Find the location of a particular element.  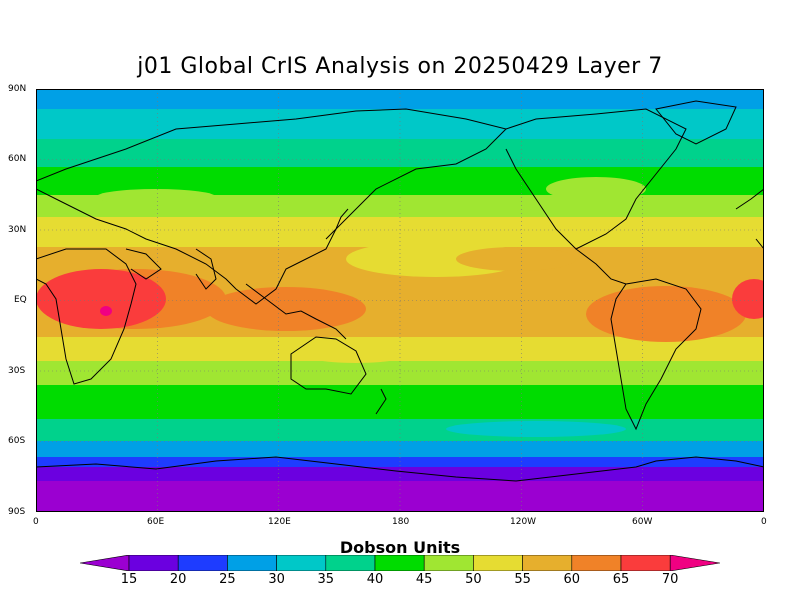

coast-arabia is located at coordinates (143, 264).